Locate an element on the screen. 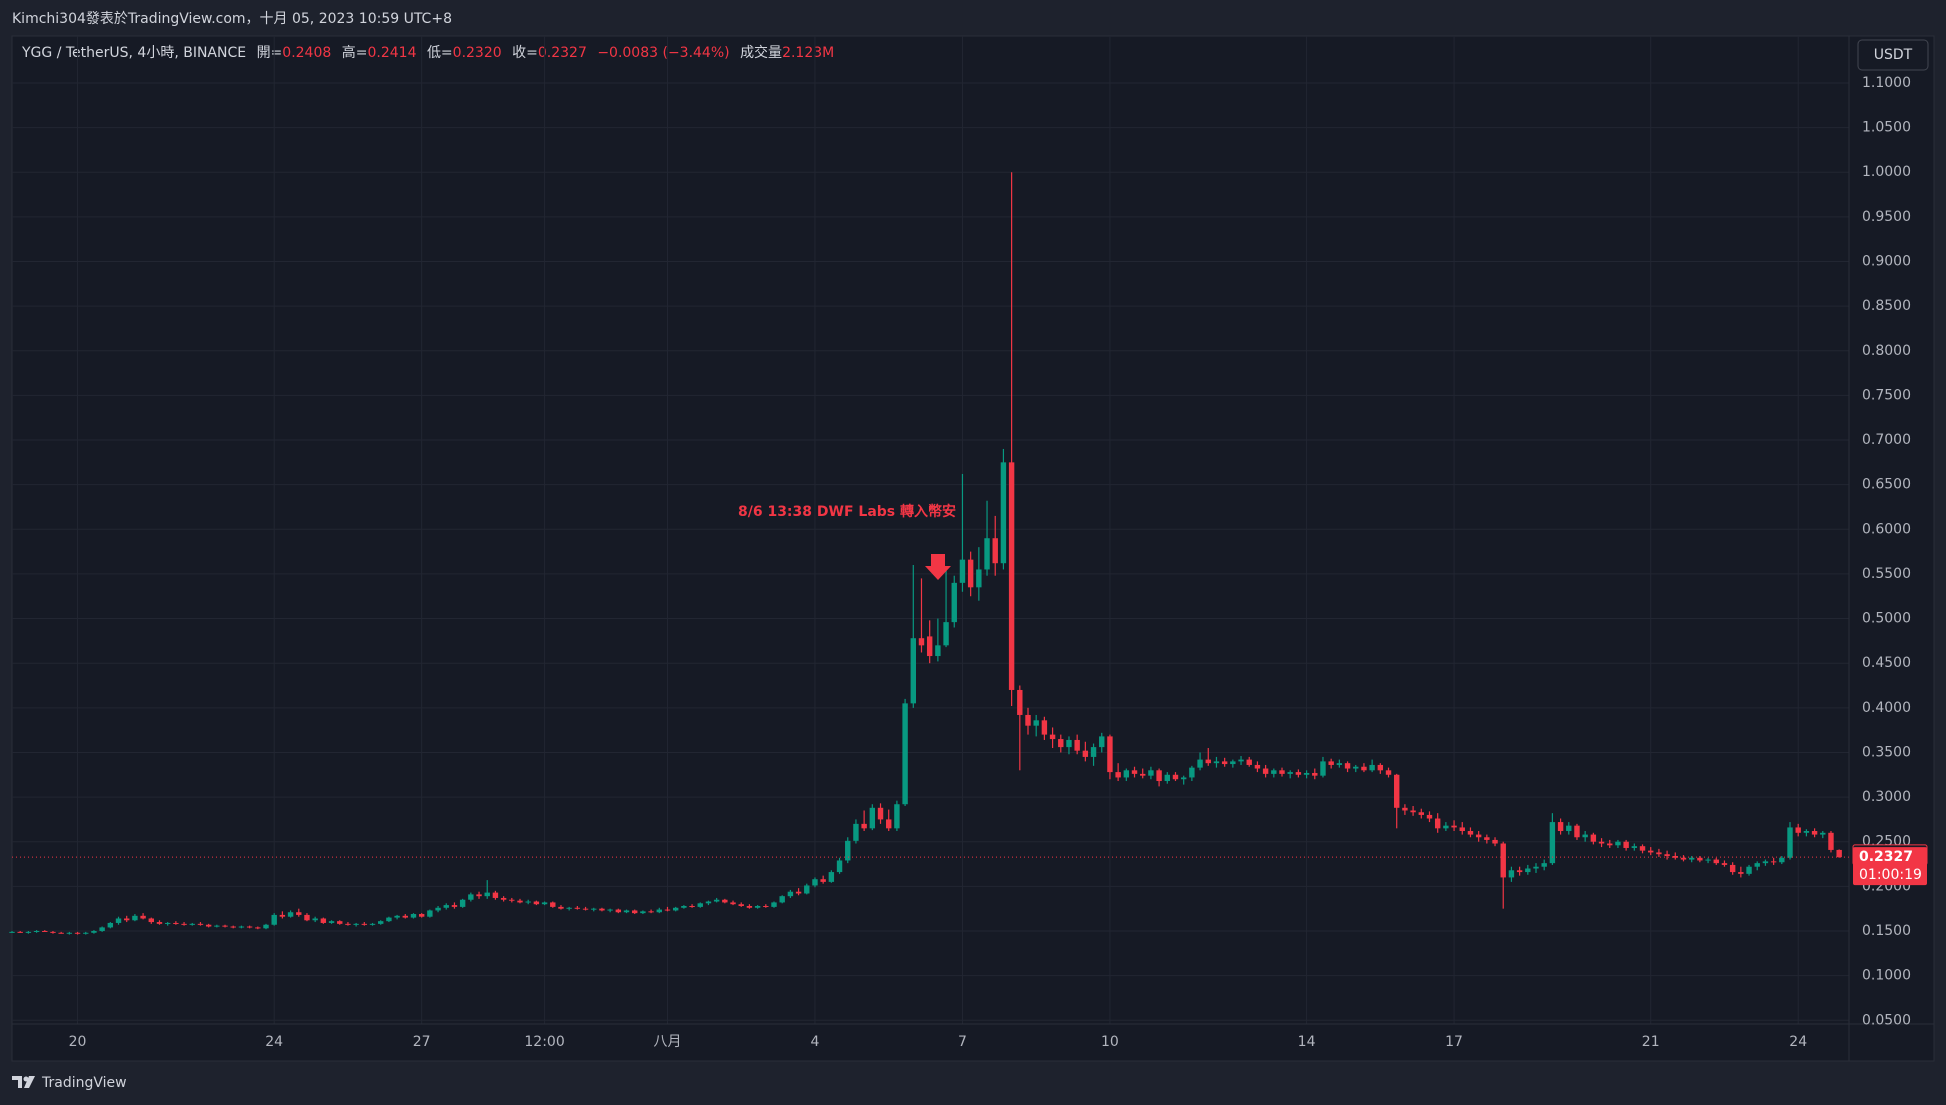 Image resolution: width=1946 pixels, height=1105 pixels. x-tick-label: 27 is located at coordinates (422, 1042).